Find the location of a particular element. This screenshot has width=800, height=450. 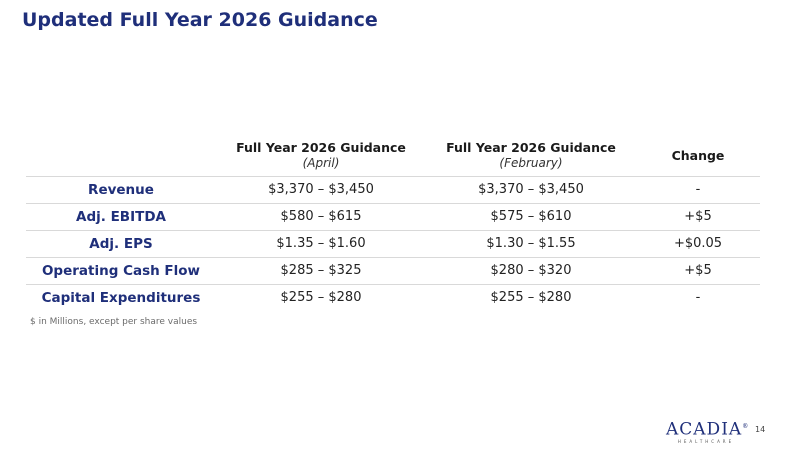

header-april: Full Year 2026 Guidance (April) is located at coordinates (321, 156).